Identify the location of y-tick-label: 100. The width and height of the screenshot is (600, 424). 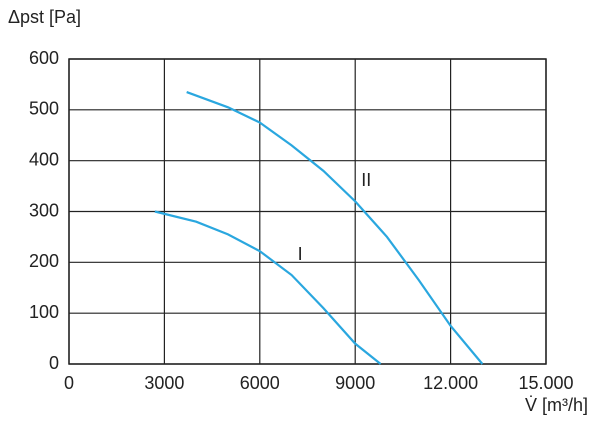
(44, 312).